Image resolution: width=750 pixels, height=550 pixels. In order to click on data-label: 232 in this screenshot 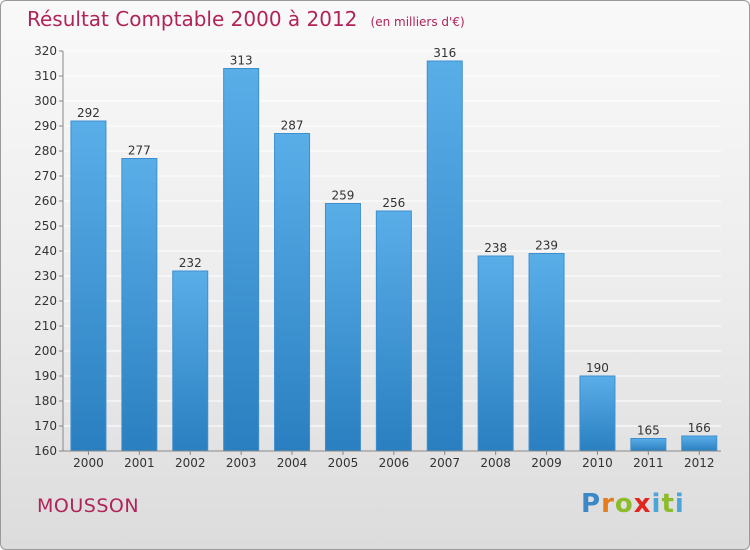, I will do `click(190, 263)`.